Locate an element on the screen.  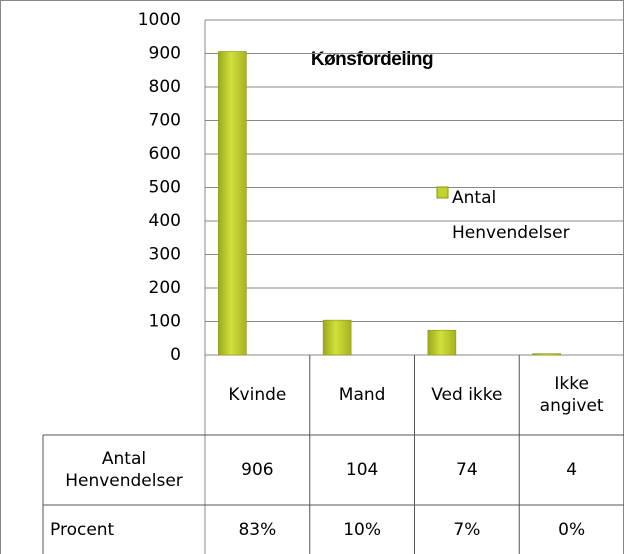
table-value: 83% is located at coordinates (257, 529).